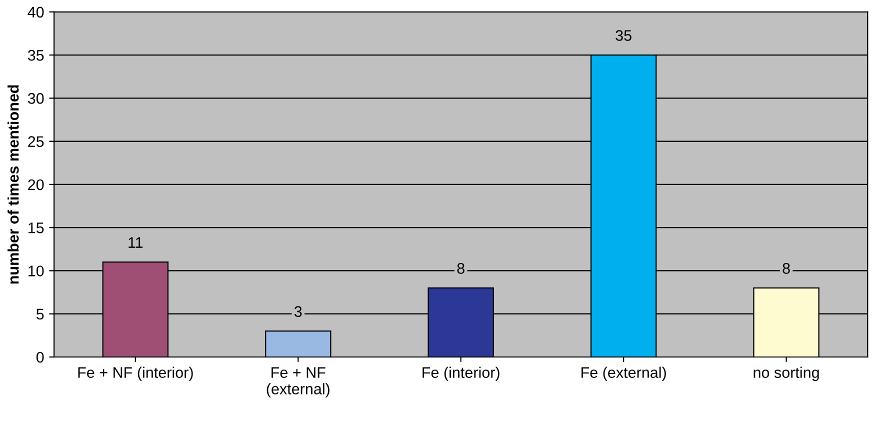 The width and height of the screenshot is (872, 425). Describe the element at coordinates (36, 271) in the screenshot. I see `y-tick-label: 10` at that location.